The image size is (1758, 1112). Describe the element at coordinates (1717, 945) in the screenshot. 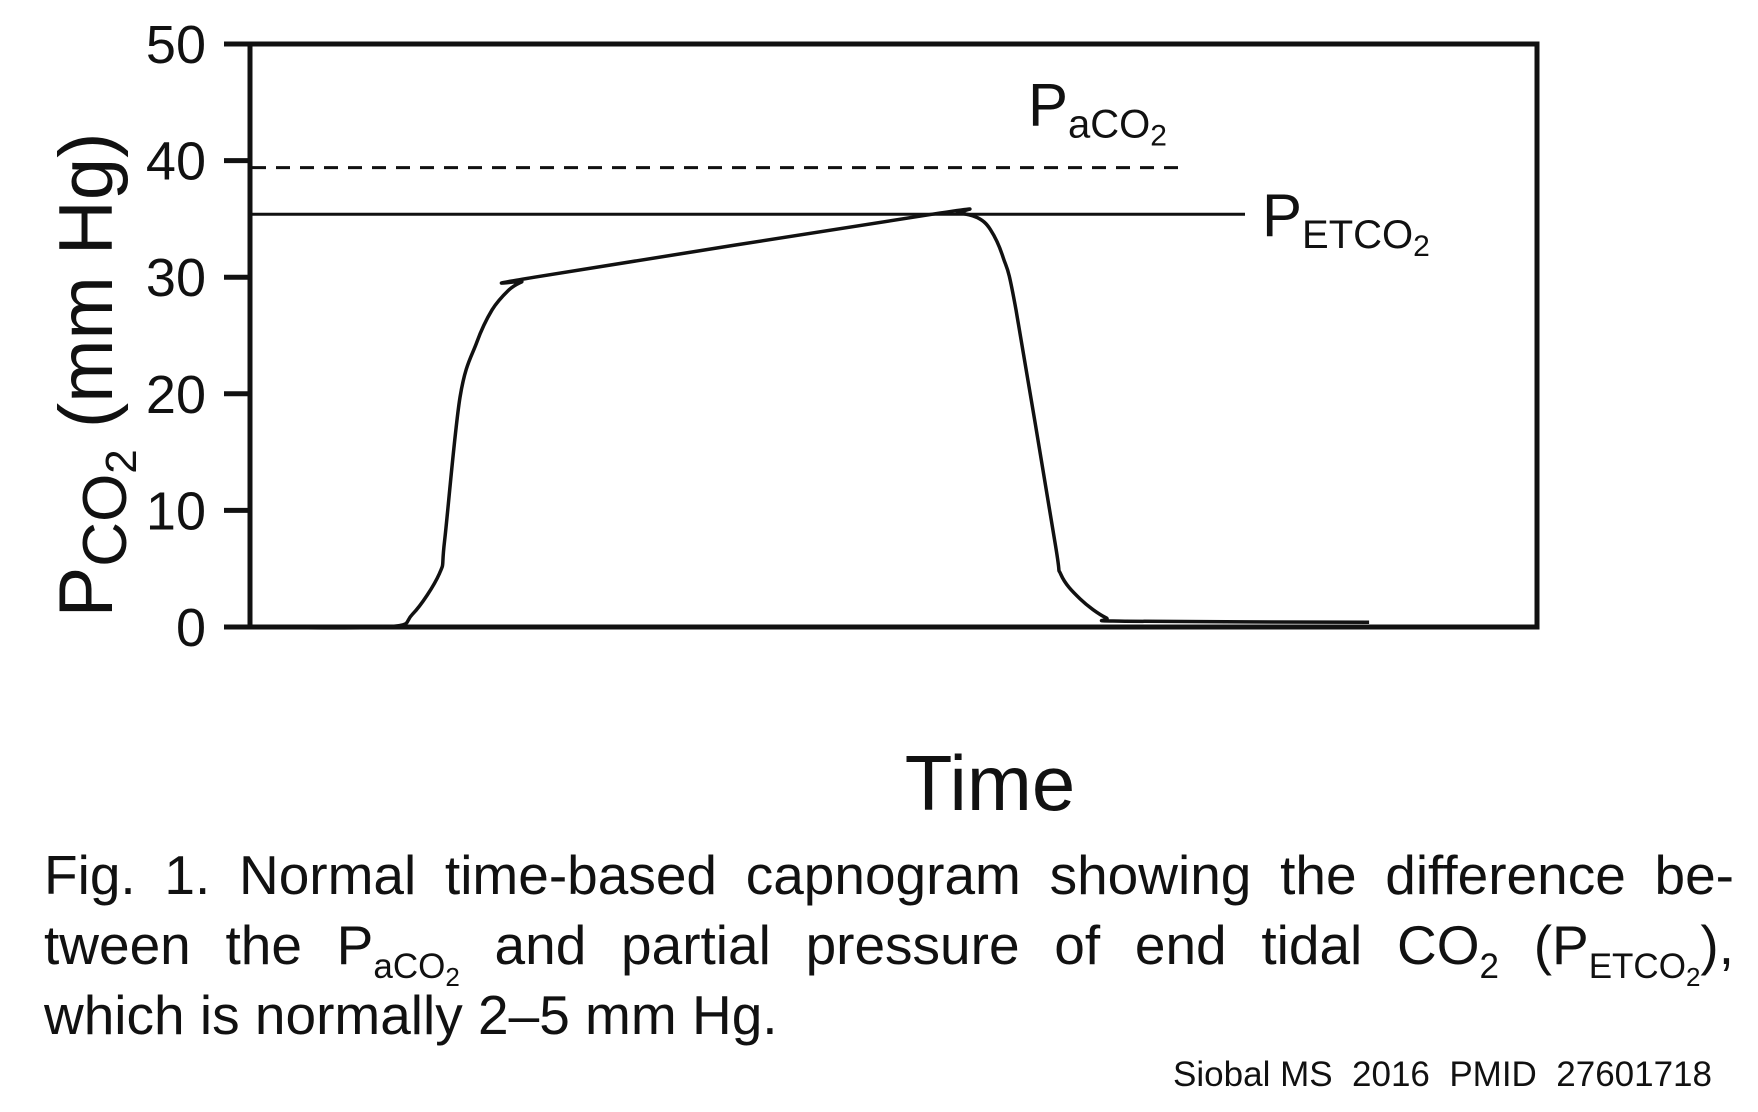

I see `caption-text: ),` at that location.